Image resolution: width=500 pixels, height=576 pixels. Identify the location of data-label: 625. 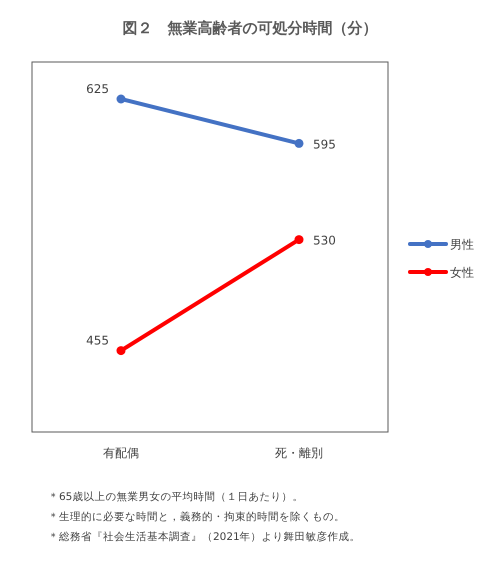
(97, 89).